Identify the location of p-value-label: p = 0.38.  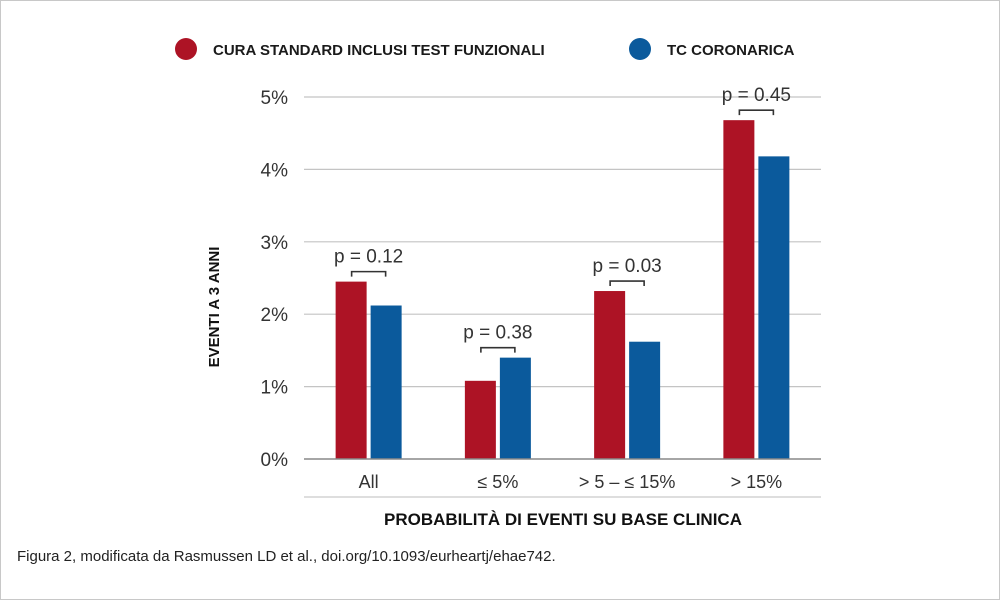
(497, 333).